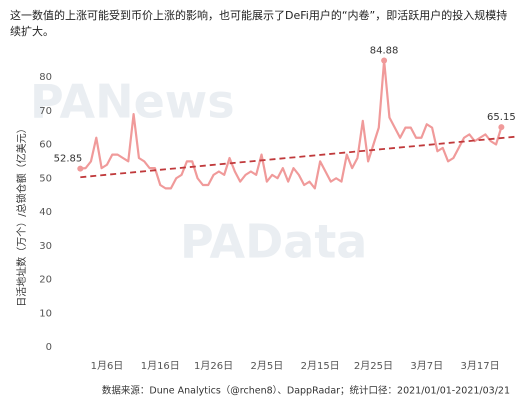 The height and width of the screenshot is (400, 520). What do you see at coordinates (501, 117) in the screenshot?
I see `data-label: 65.15` at bounding box center [501, 117].